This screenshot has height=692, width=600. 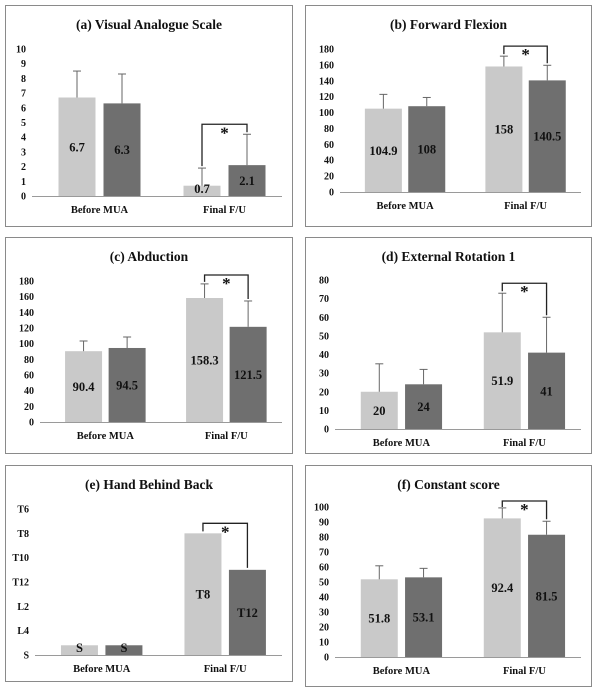 I want to click on data-label: T8, so click(x=203, y=595).